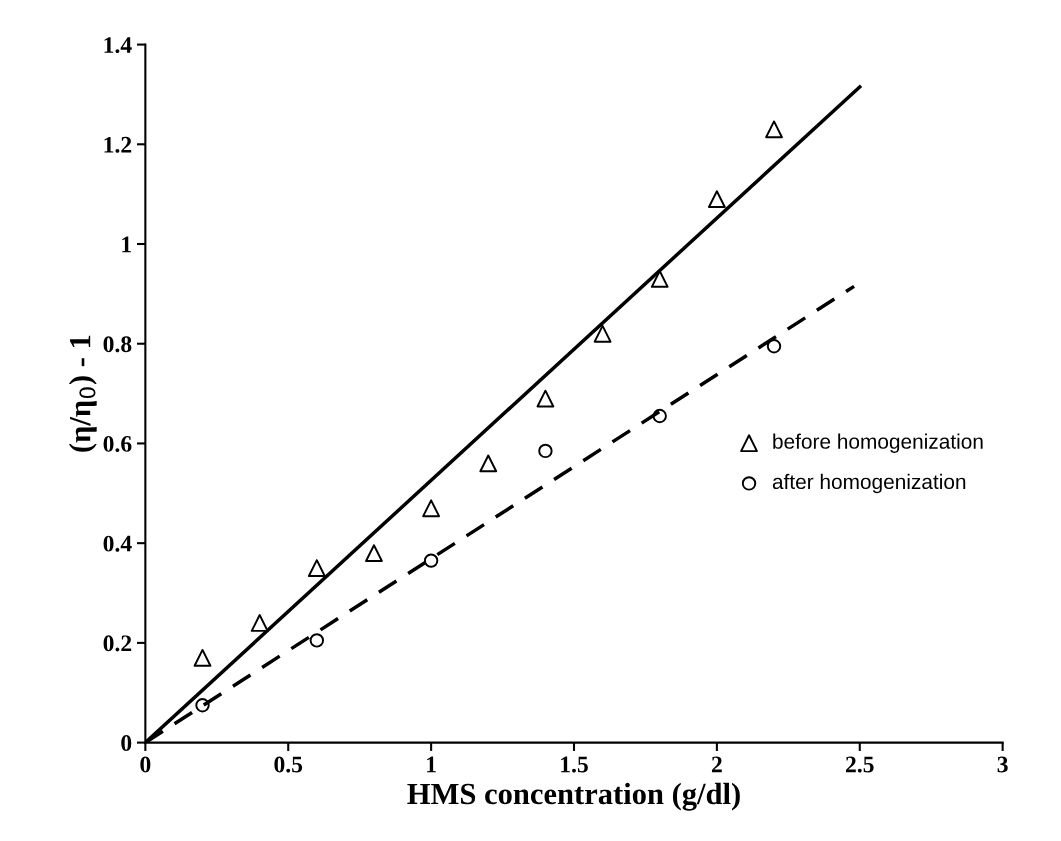  I want to click on y-tick-label: 0, so click(126, 743).